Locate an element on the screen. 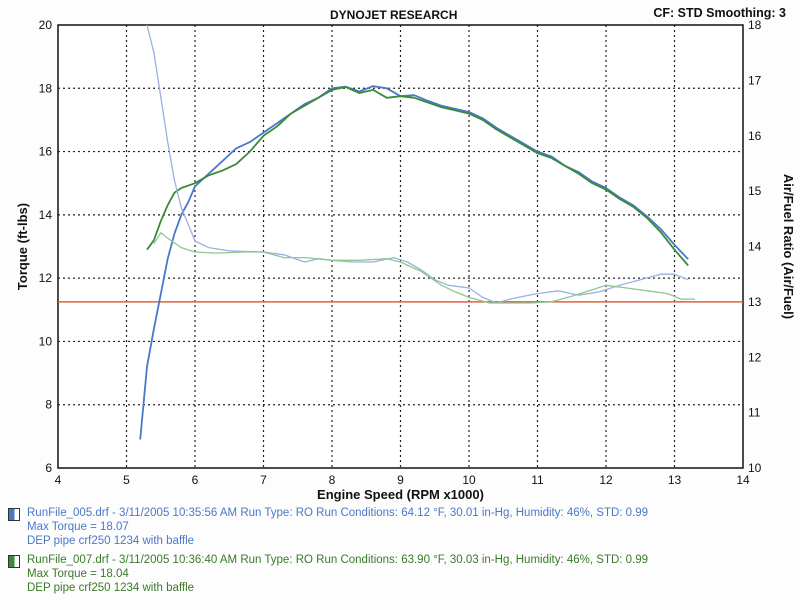 The image size is (800, 610). legend-max-torque: Max Torque = 18.04 is located at coordinates (78, 574).